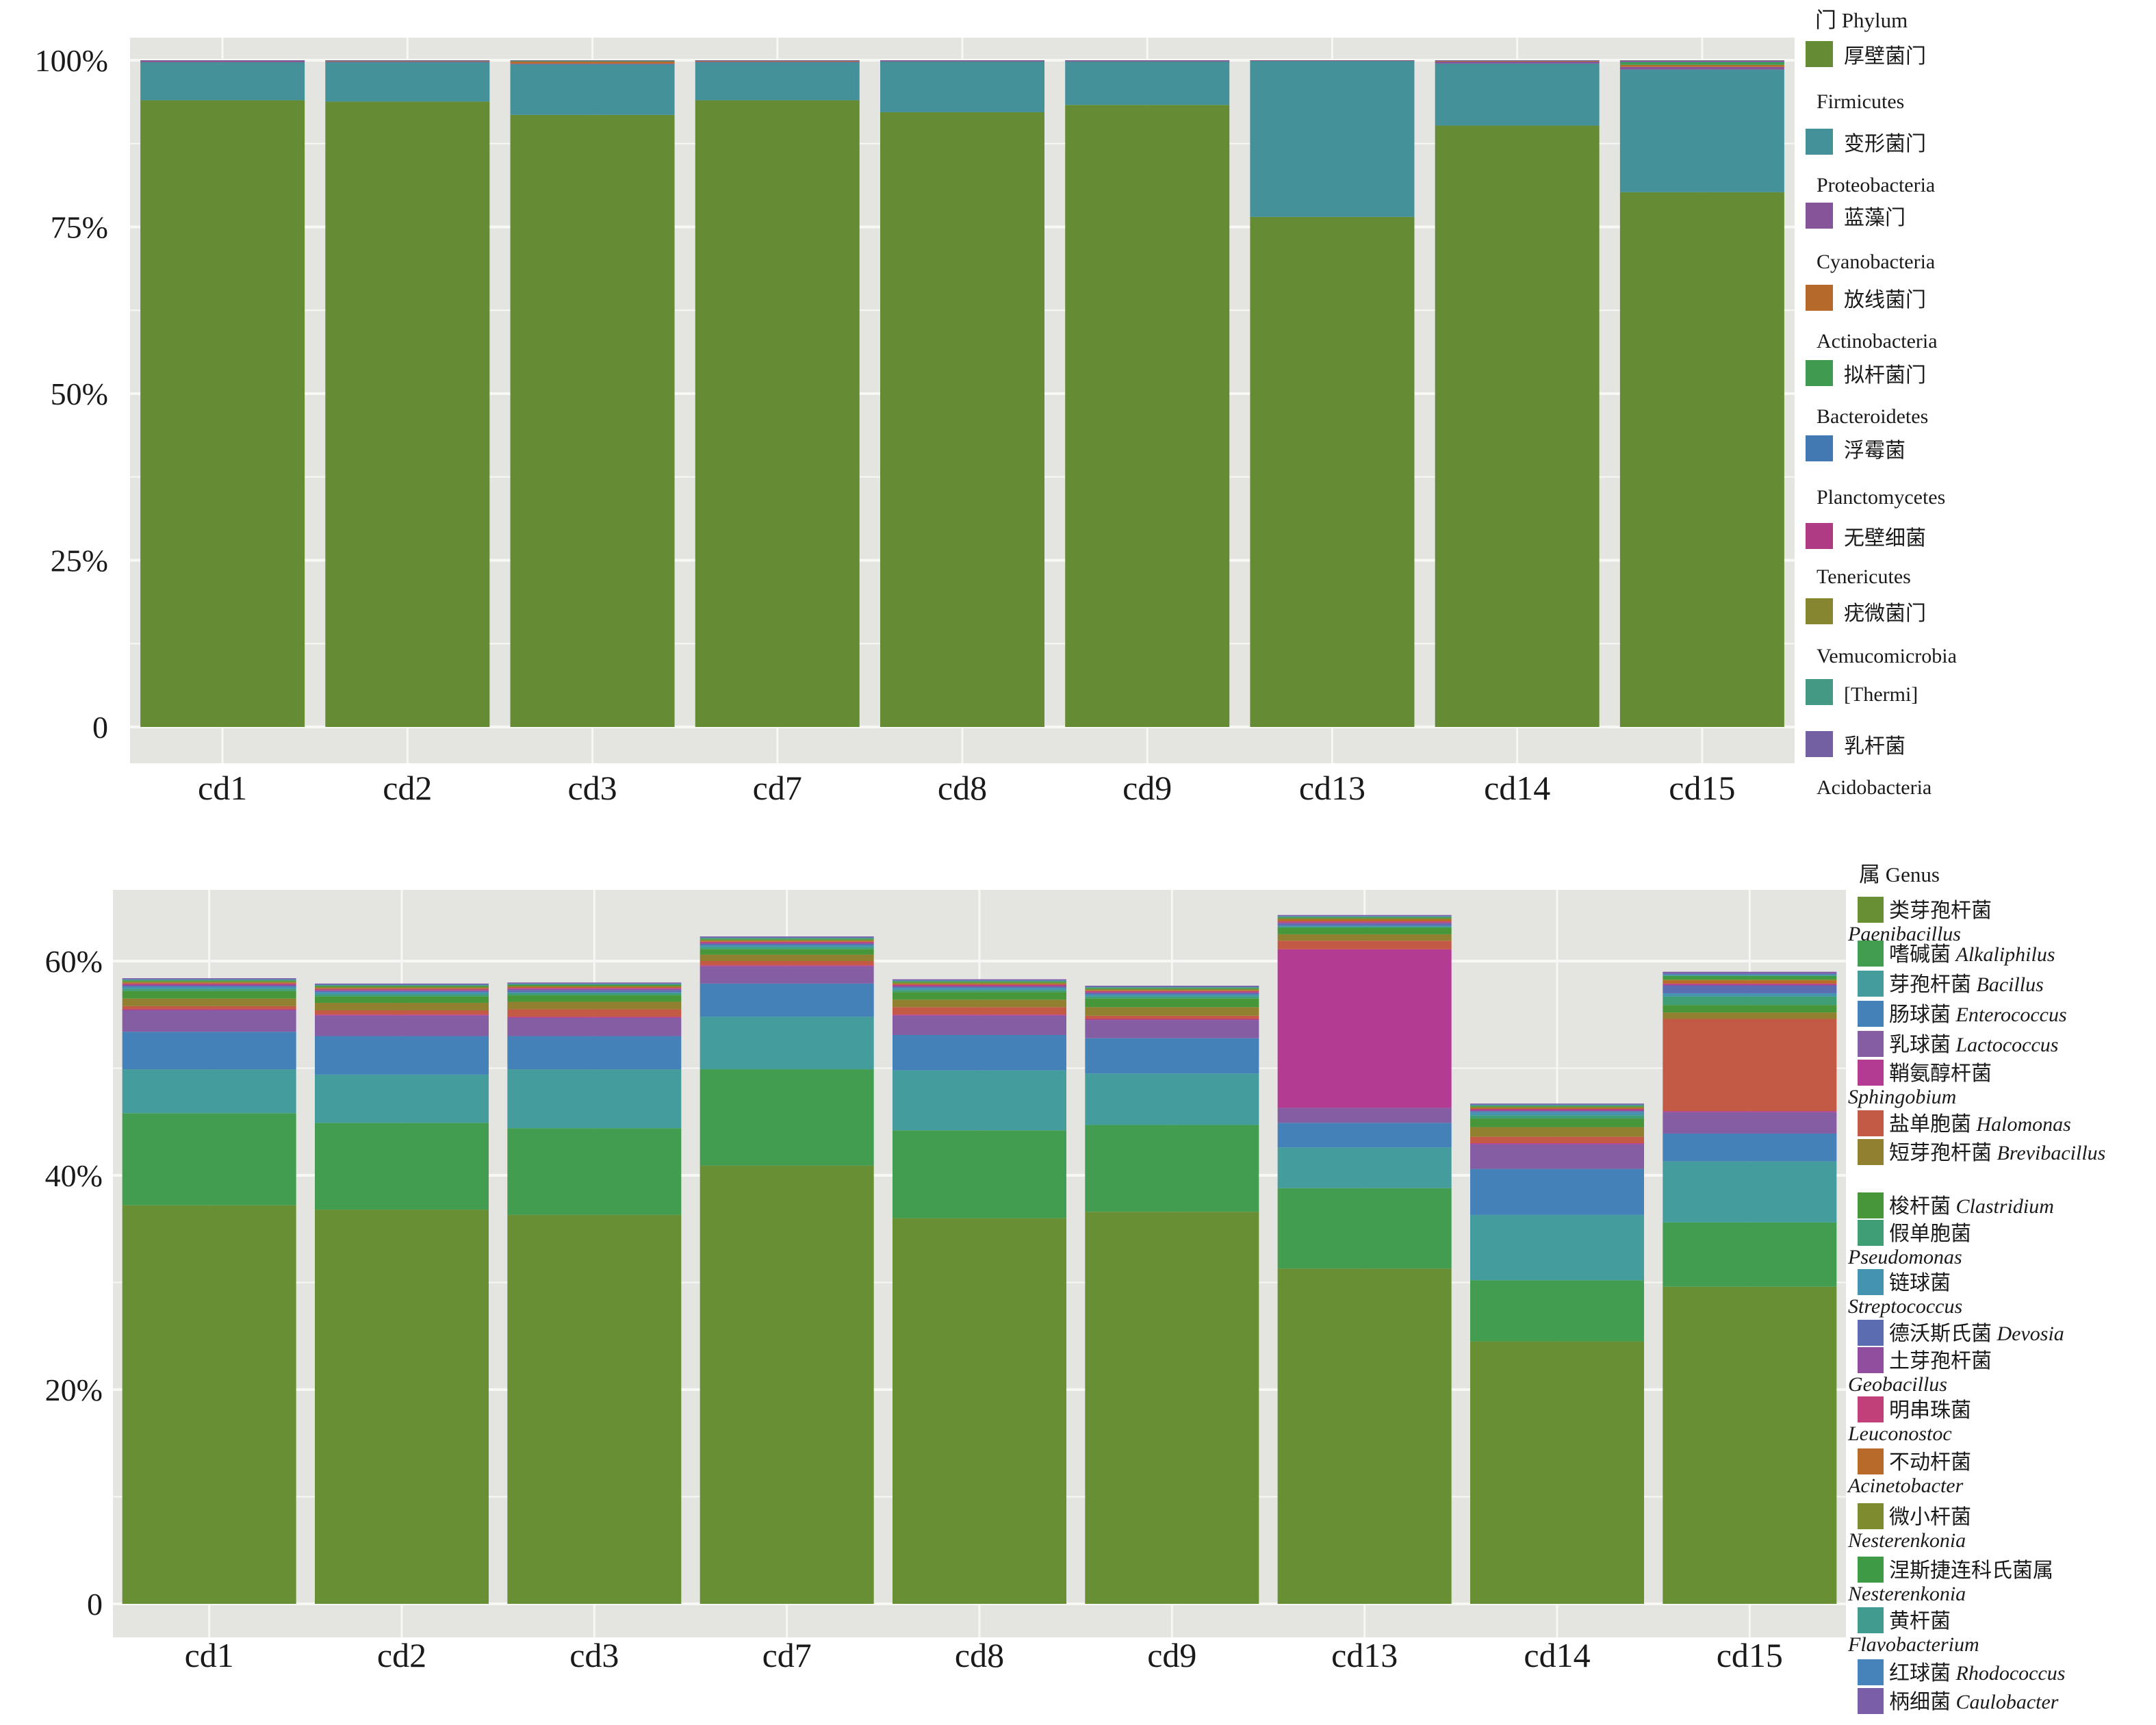 The image size is (2156, 1725). I want to click on x-tick-label: cd14, so click(1517, 788).